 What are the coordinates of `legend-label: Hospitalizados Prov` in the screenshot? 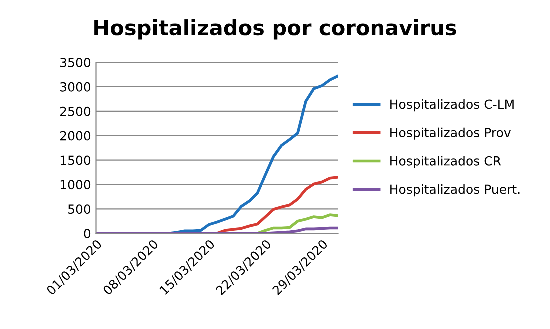 It's located at (450, 134).